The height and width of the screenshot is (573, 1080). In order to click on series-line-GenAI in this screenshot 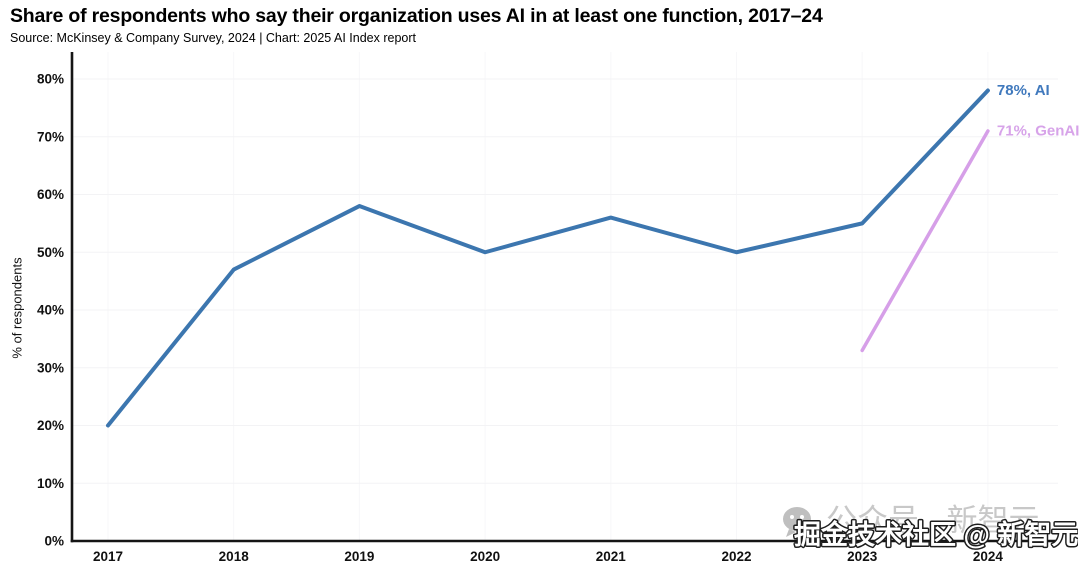, I will do `click(925, 241)`.